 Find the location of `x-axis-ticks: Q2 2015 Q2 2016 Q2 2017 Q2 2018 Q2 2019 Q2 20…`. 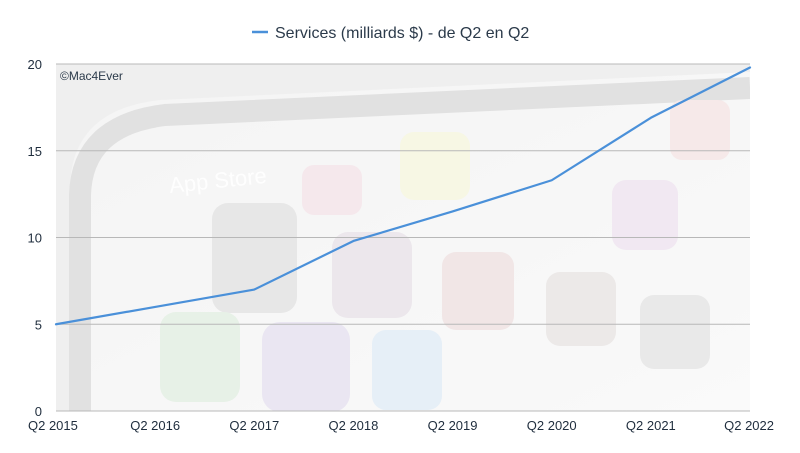

x-axis-ticks: Q2 2015 Q2 2016 Q2 2017 Q2 2018 Q2 2019 Q2 20… is located at coordinates (401, 425).